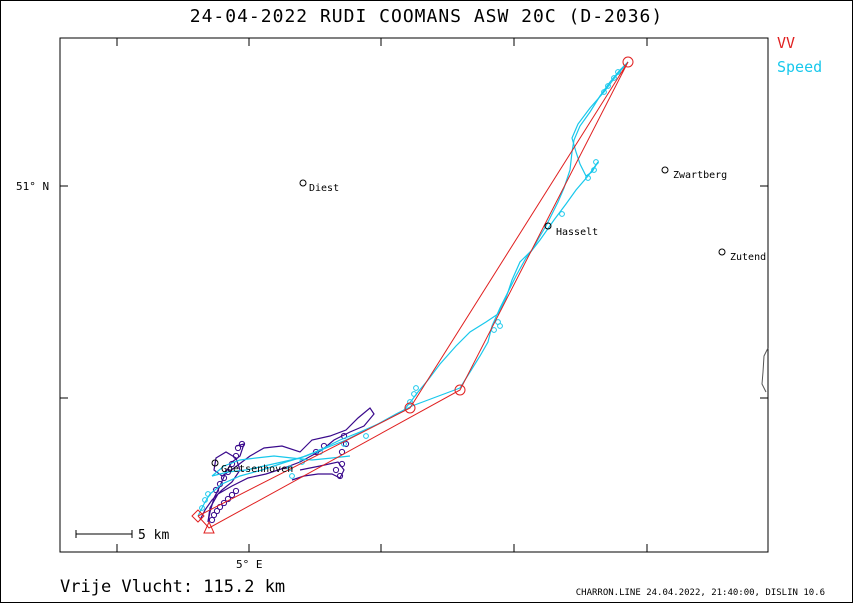  I want to click on border-line, so click(765, 370).